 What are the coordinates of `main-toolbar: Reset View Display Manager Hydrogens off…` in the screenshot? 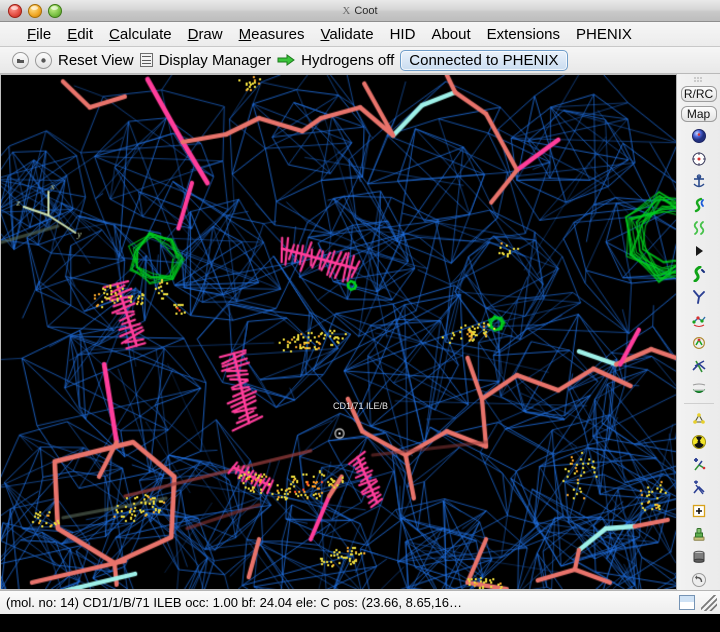 It's located at (360, 60).